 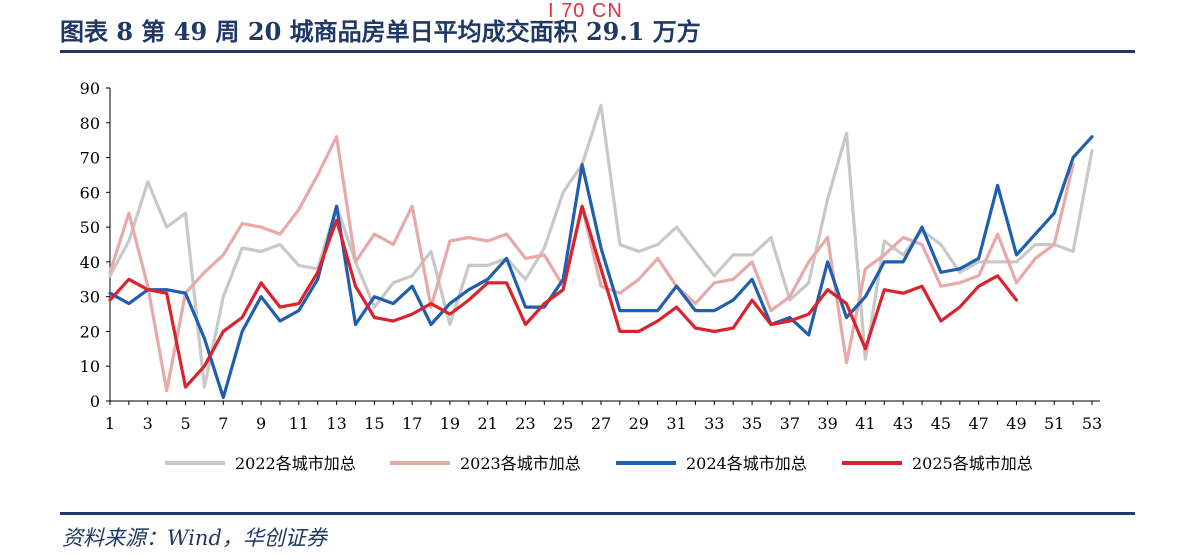 I want to click on x-tick-label: 5, so click(x=185, y=423).